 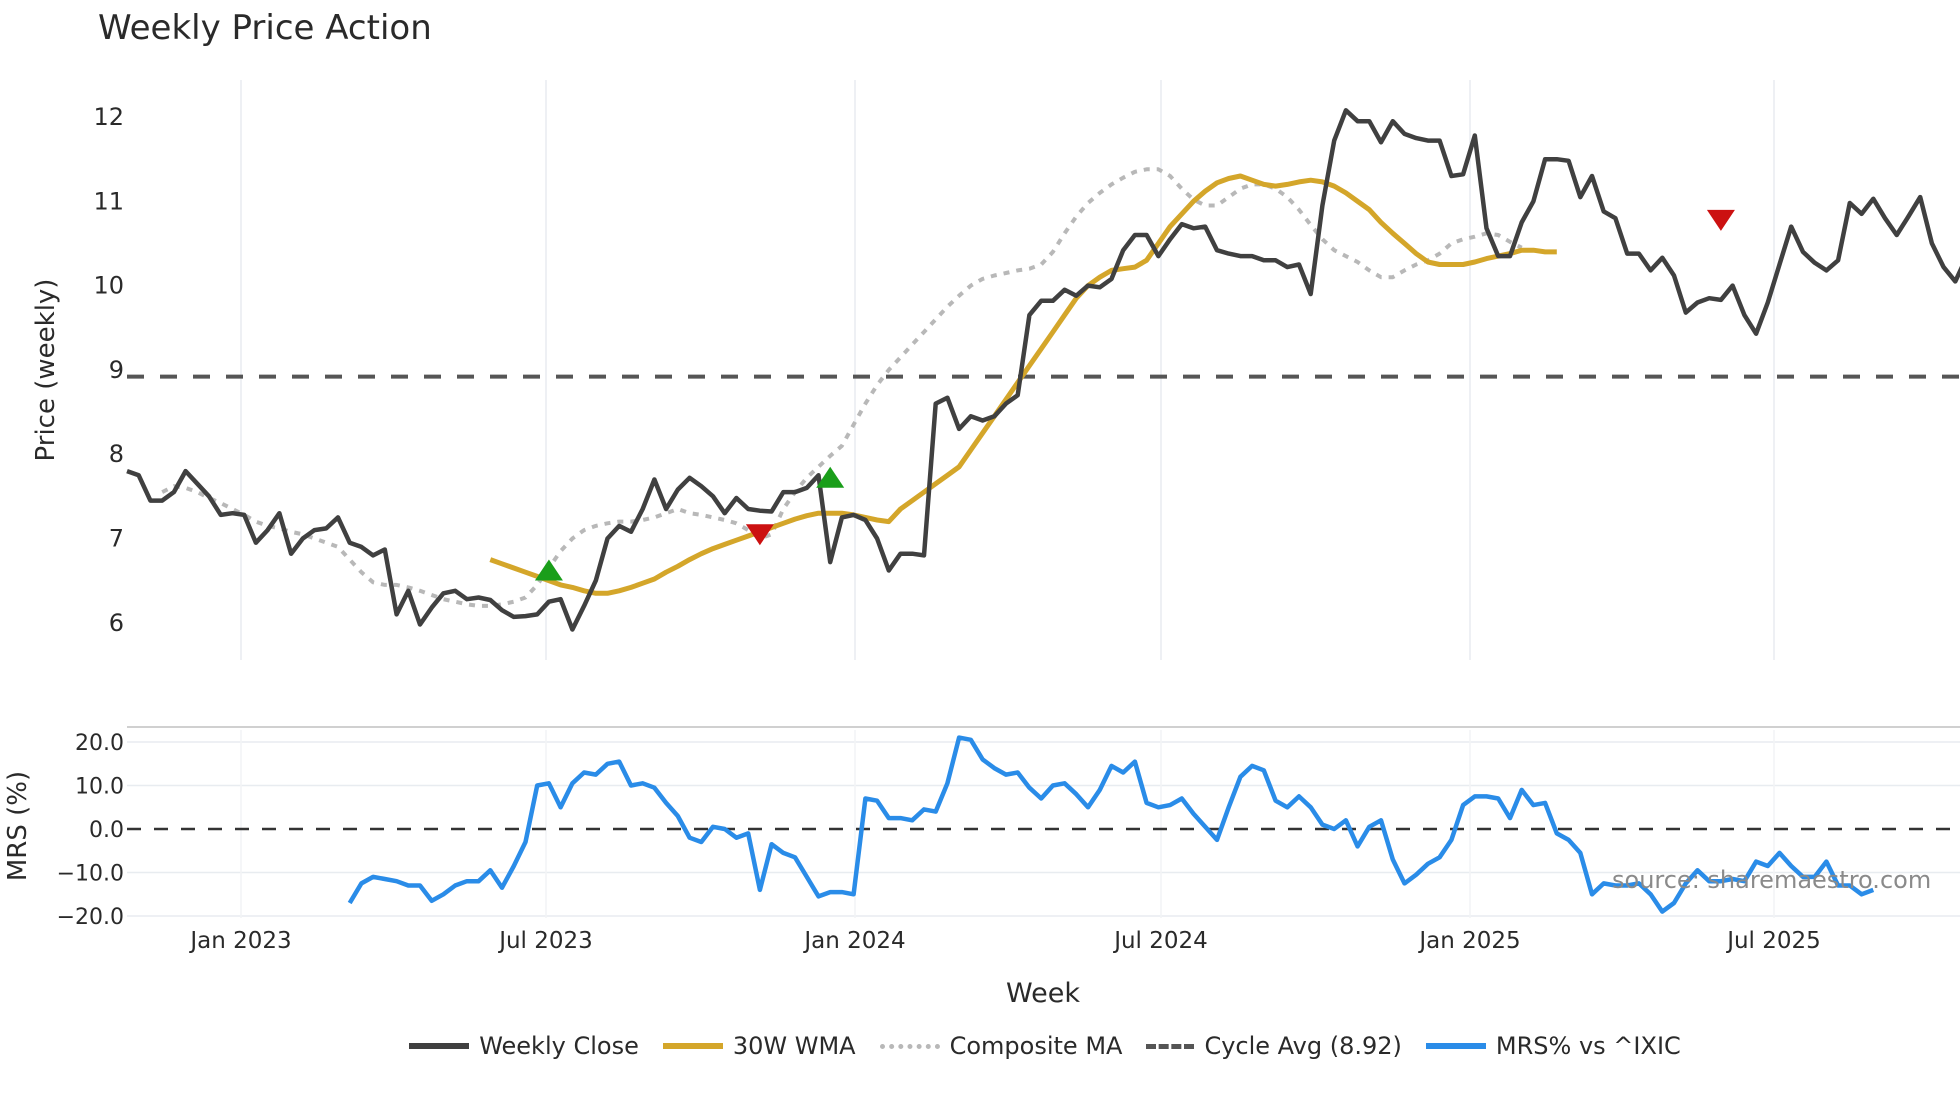 What do you see at coordinates (265, 28) in the screenshot?
I see `chart-title: Weekly Price Action` at bounding box center [265, 28].